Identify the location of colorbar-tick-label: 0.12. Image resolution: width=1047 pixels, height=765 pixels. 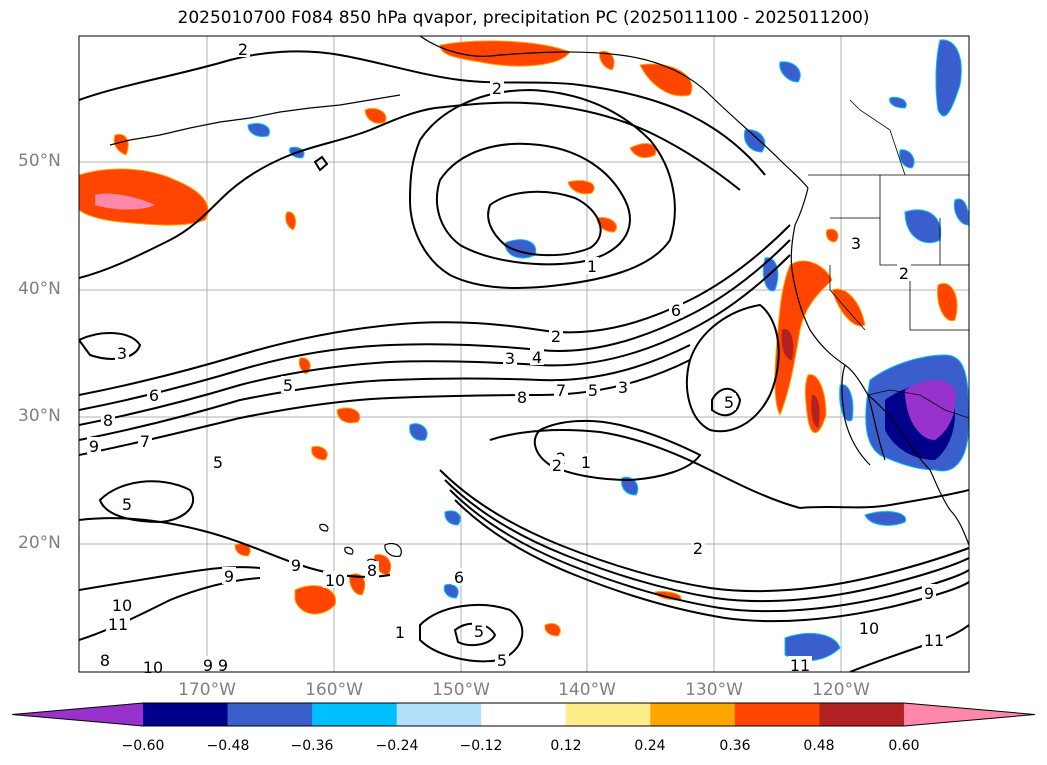
(566, 746).